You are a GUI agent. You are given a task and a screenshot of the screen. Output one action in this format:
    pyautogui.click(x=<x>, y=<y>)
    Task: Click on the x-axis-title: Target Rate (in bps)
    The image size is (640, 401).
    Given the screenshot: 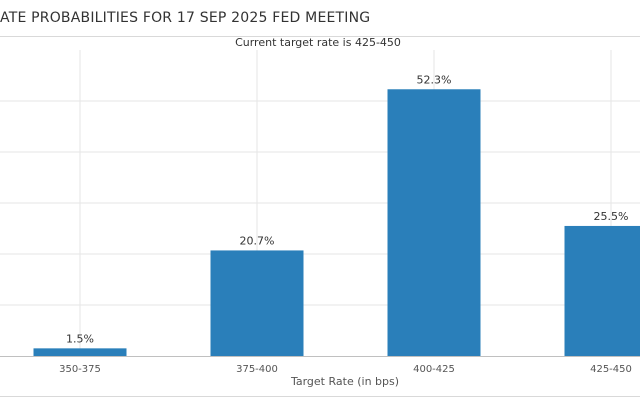 What is the action you would take?
    pyautogui.click(x=344, y=381)
    